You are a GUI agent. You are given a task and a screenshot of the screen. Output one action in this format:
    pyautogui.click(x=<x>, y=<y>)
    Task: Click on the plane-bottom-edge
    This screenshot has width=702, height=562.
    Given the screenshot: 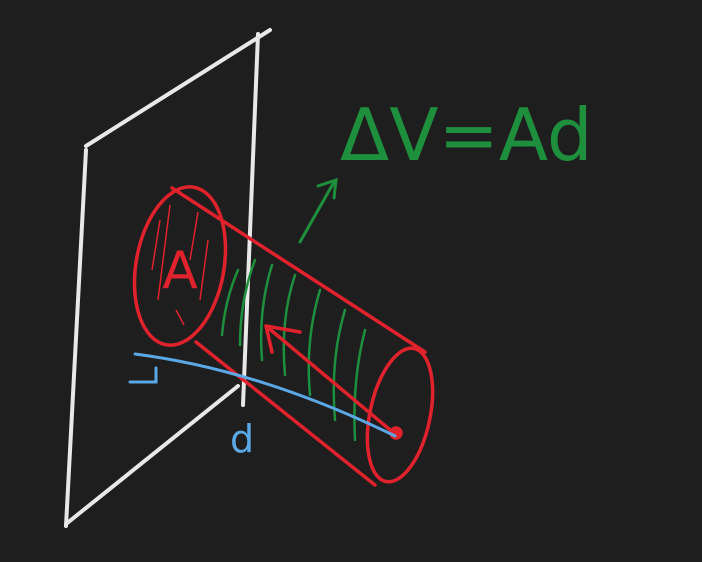 What is the action you would take?
    pyautogui.click(x=152, y=455)
    